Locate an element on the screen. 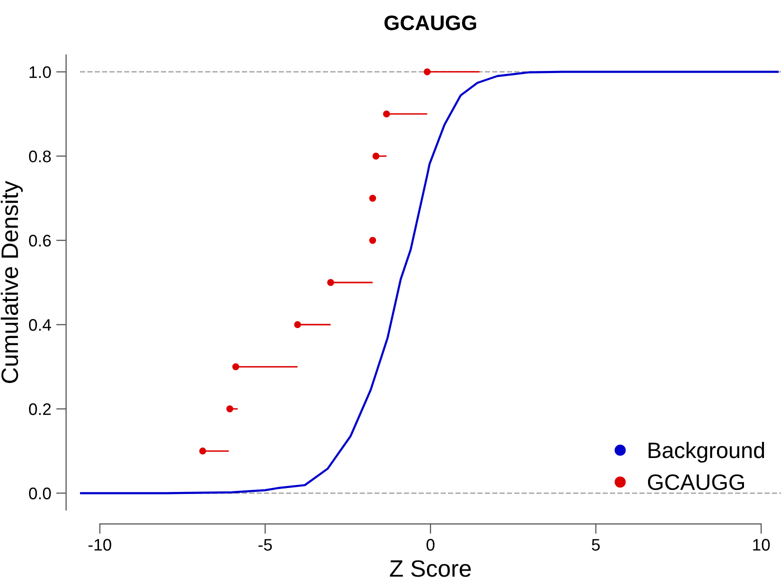 The width and height of the screenshot is (781, 579). y-tick-label: 1.0 is located at coordinates (40, 72).